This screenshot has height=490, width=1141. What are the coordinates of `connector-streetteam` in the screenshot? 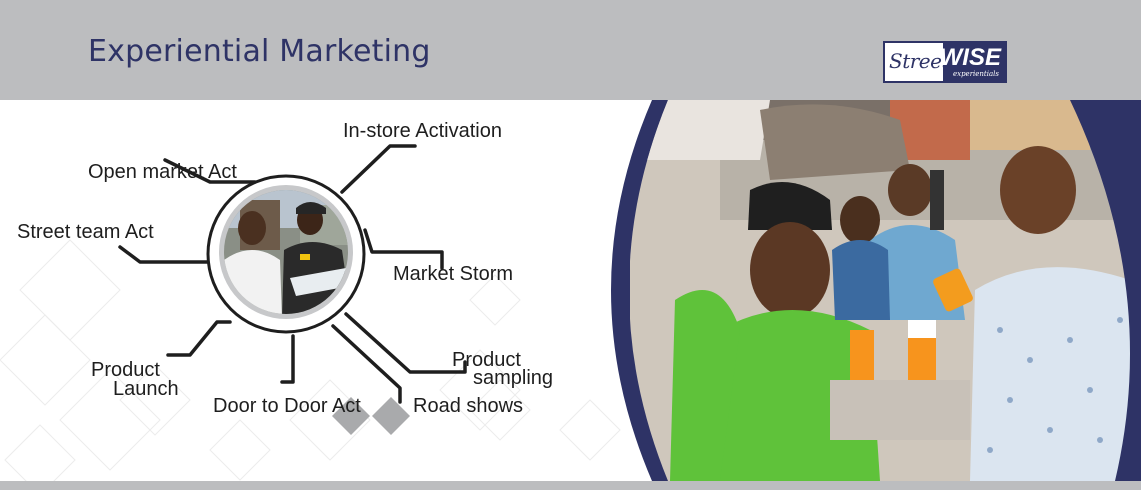 It's located at (164, 254).